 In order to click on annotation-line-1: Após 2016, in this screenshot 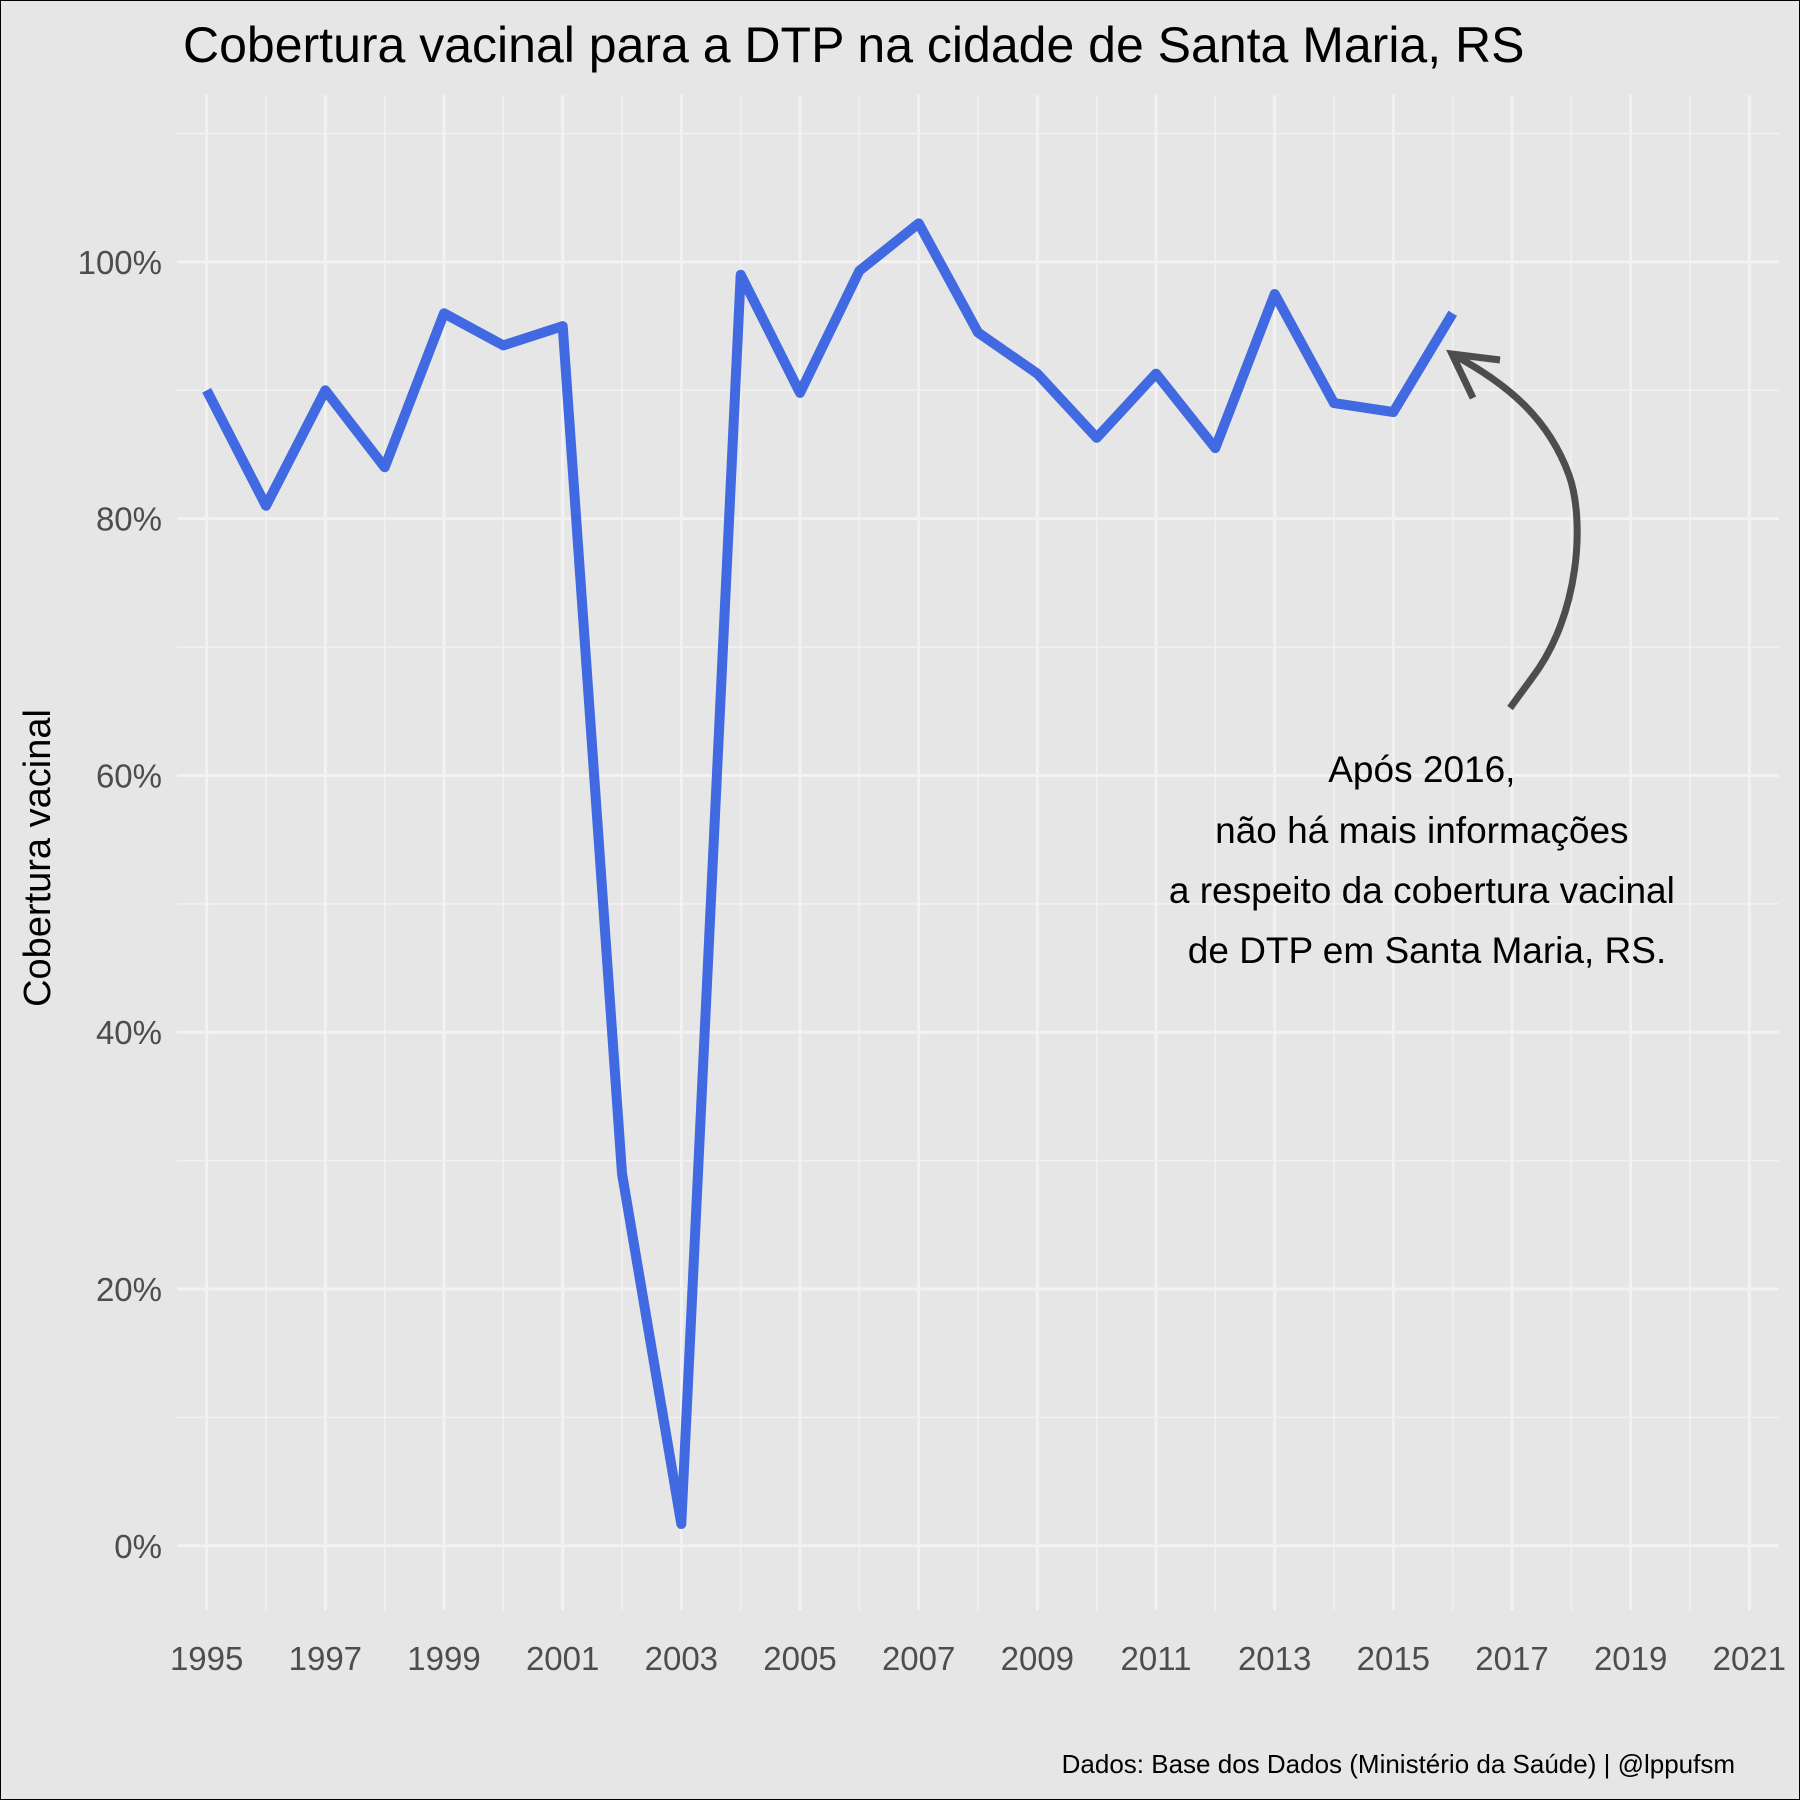, I will do `click(1421, 769)`.